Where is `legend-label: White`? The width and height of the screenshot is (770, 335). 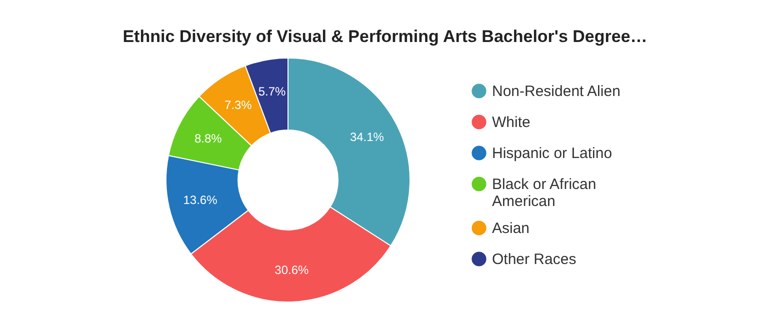 legend-label: White is located at coordinates (511, 122).